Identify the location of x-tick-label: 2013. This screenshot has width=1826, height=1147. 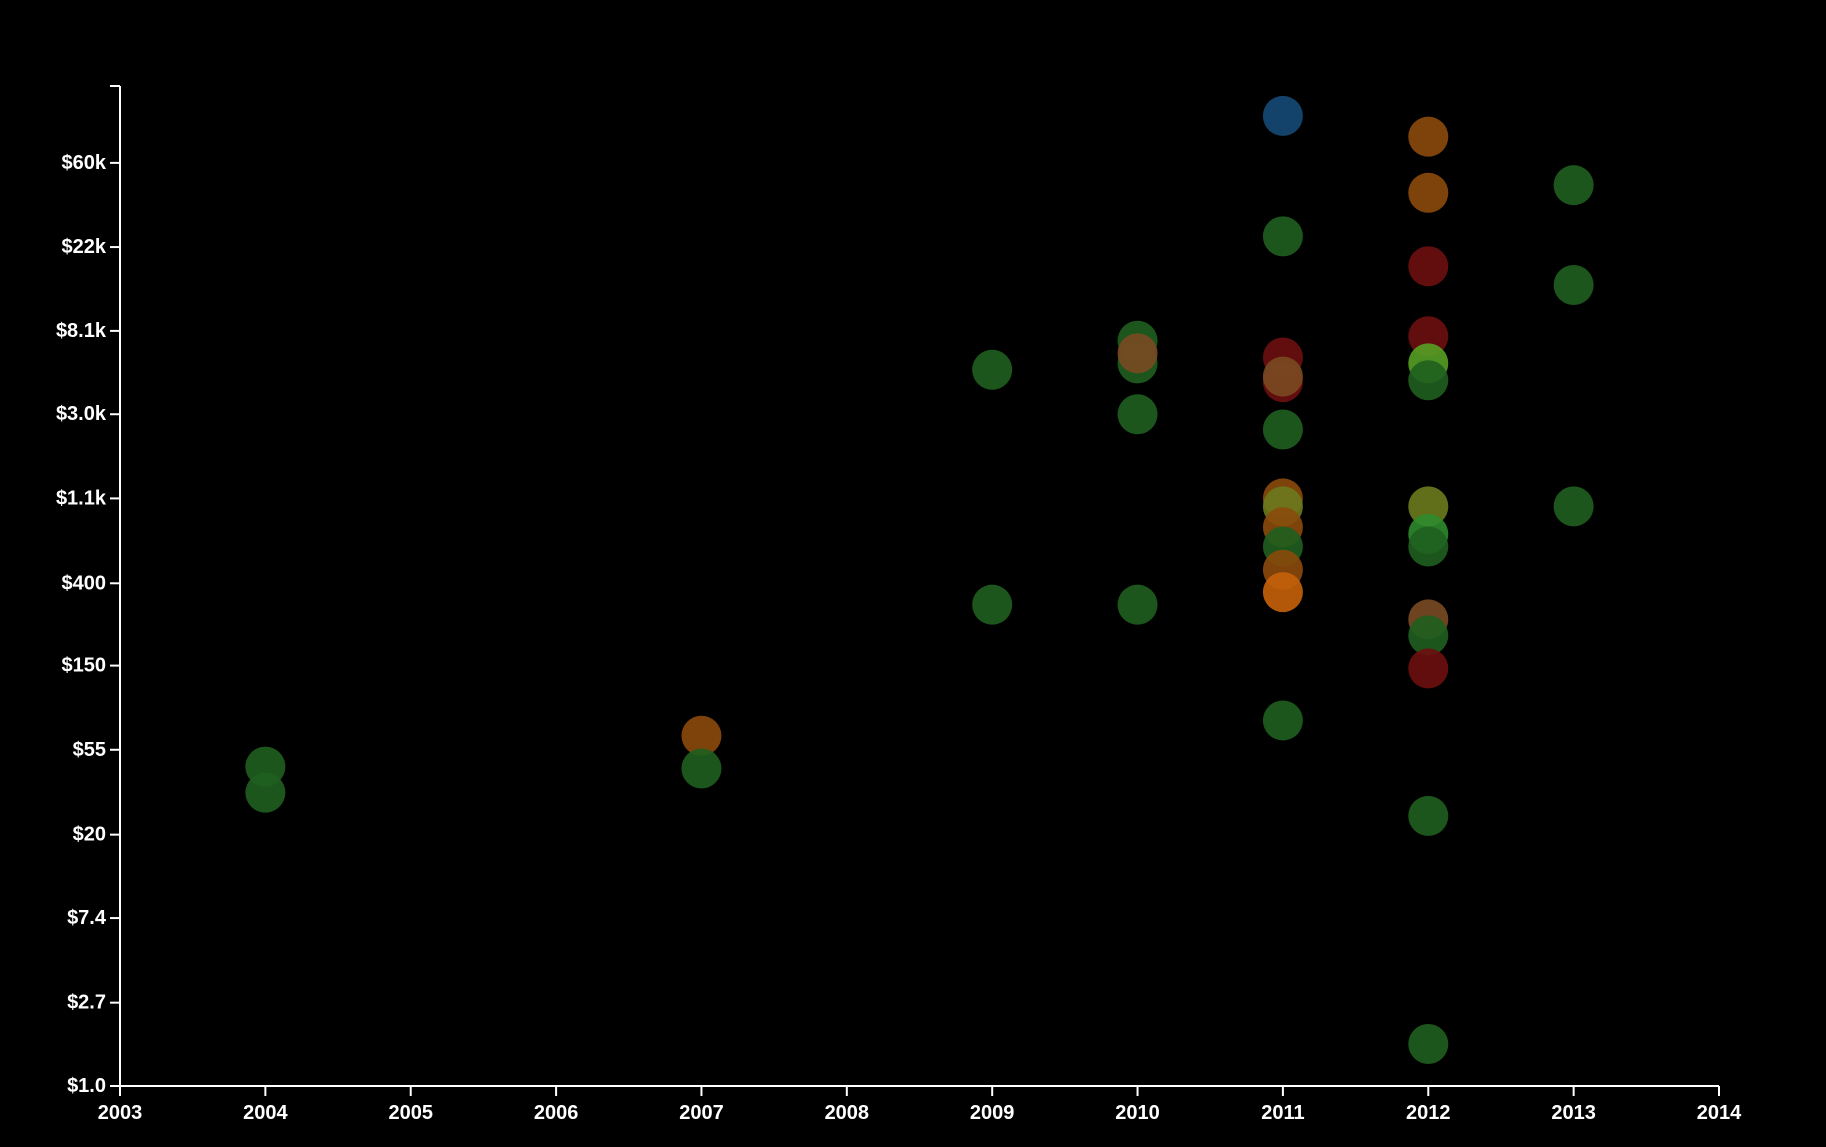
(1573, 1113).